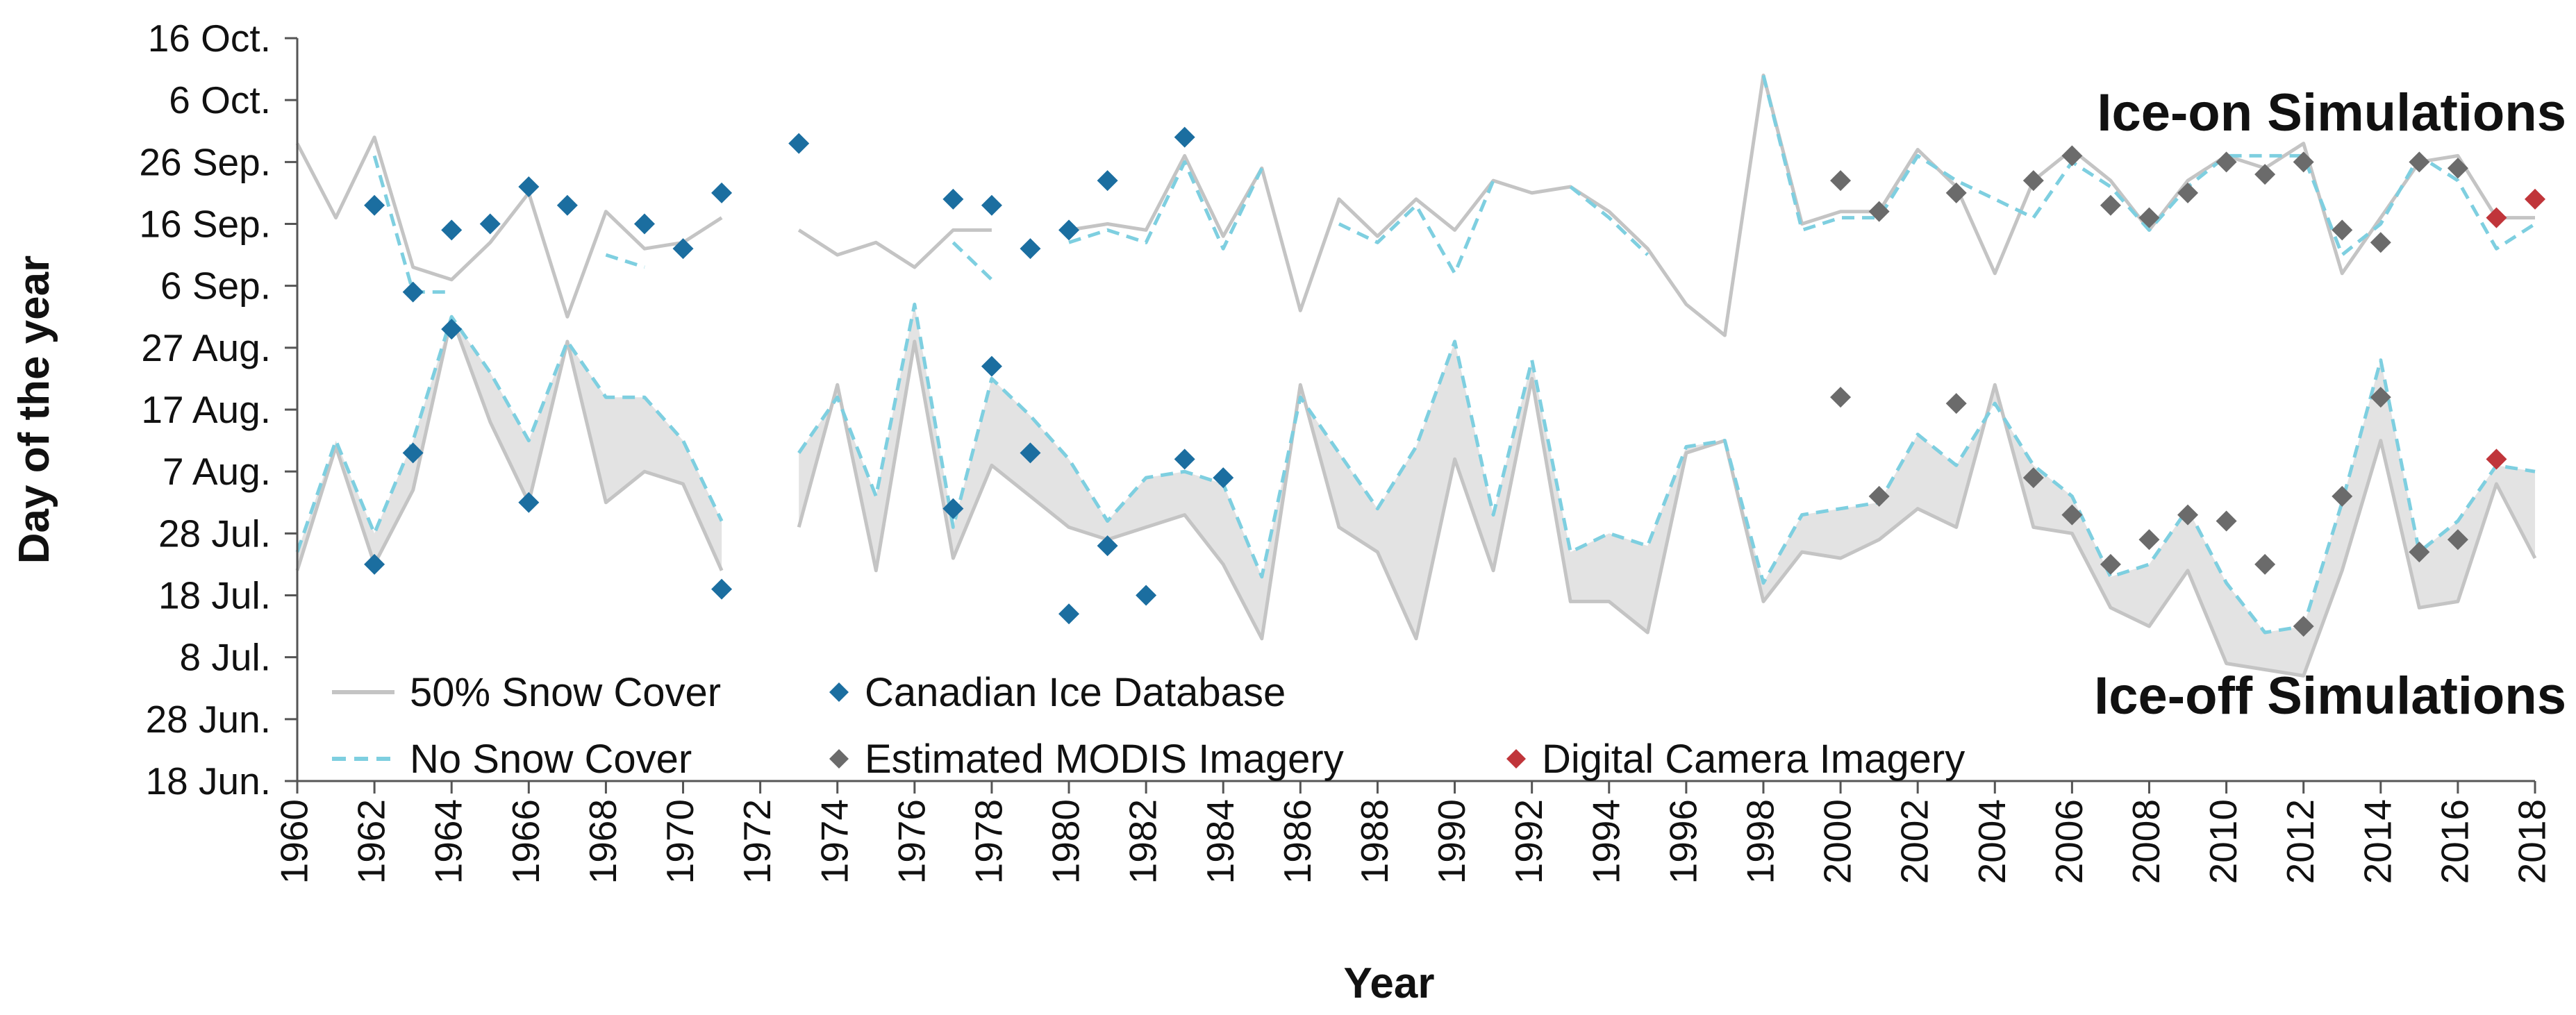 This screenshot has height=1015, width=2576. I want to click on x-axis-title: Year, so click(1388, 983).